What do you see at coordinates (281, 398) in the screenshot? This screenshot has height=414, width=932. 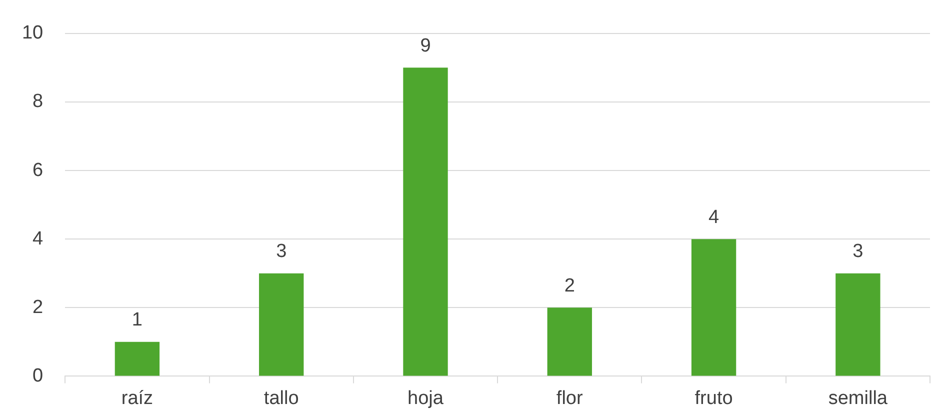 I see `x-tick-label: tallo` at bounding box center [281, 398].